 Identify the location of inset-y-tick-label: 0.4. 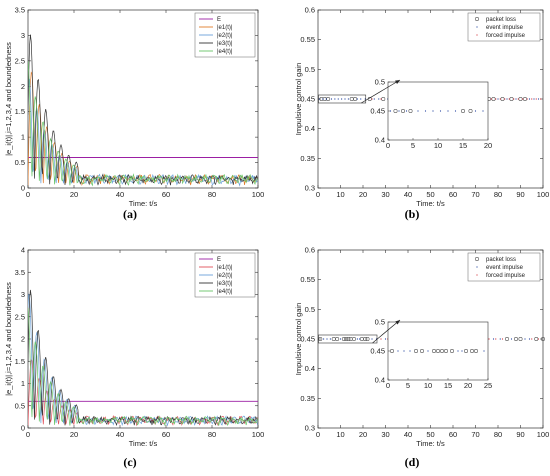
(380, 140).